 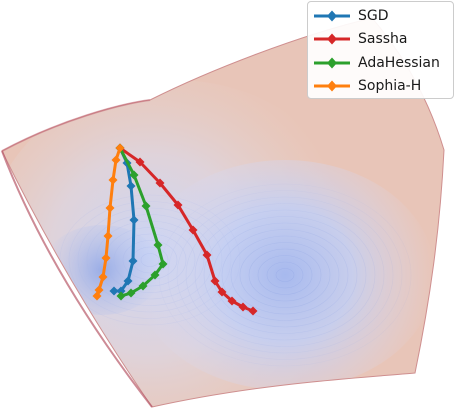 What do you see at coordinates (399, 62) in the screenshot?
I see `legend-label-adahessian: AdaHessian` at bounding box center [399, 62].